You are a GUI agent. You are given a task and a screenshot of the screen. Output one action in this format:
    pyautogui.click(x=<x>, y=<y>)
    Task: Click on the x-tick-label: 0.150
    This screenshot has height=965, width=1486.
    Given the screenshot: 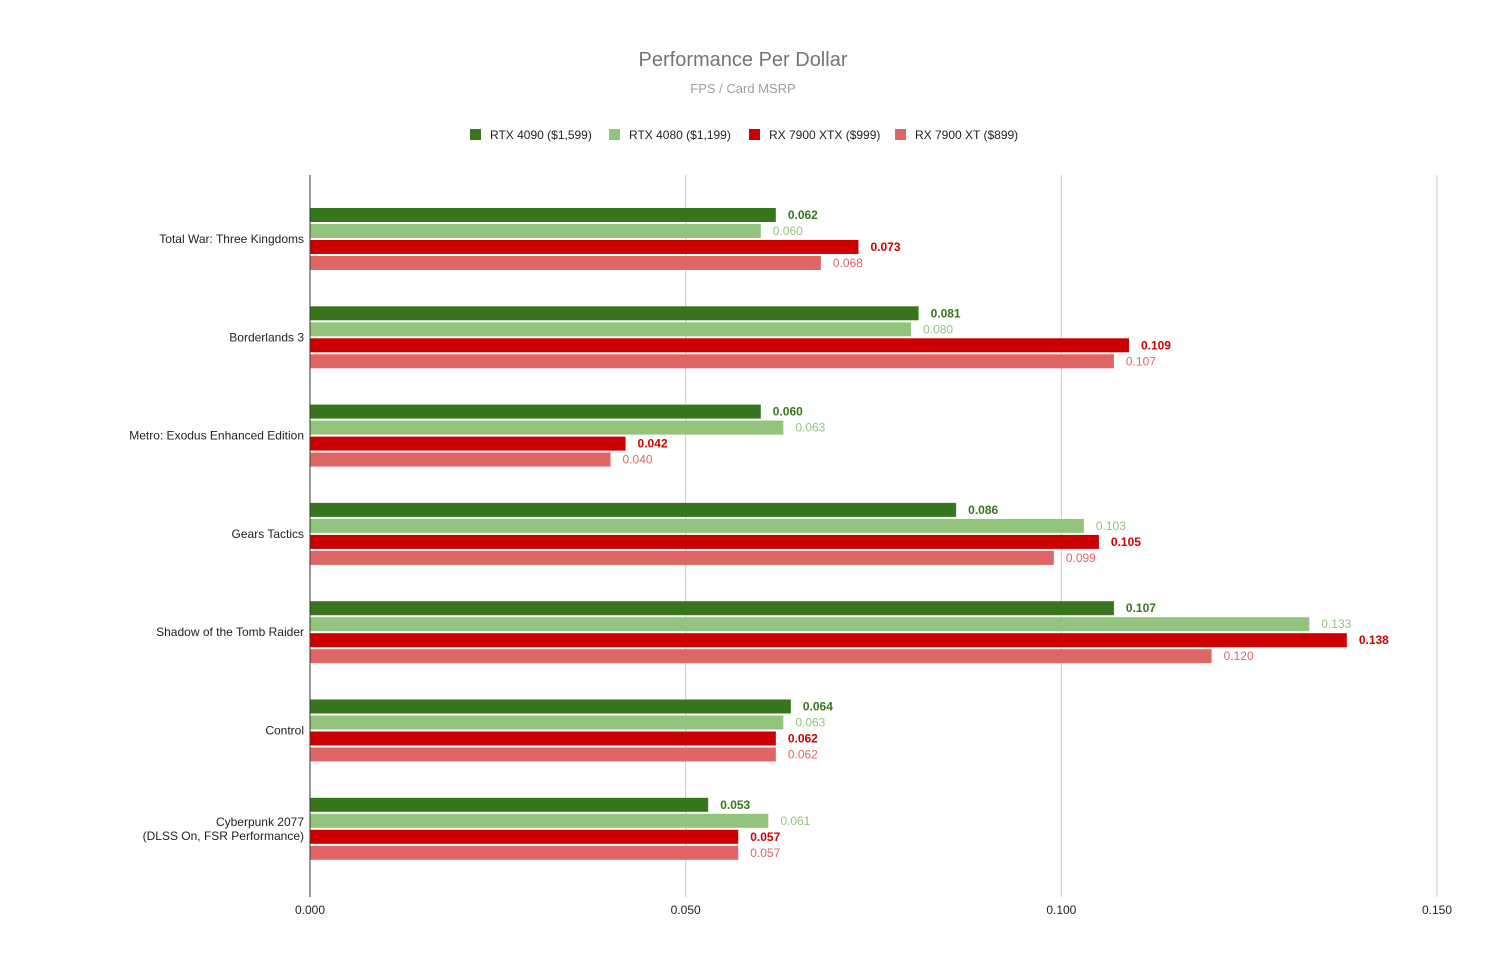 What is the action you would take?
    pyautogui.click(x=1437, y=910)
    